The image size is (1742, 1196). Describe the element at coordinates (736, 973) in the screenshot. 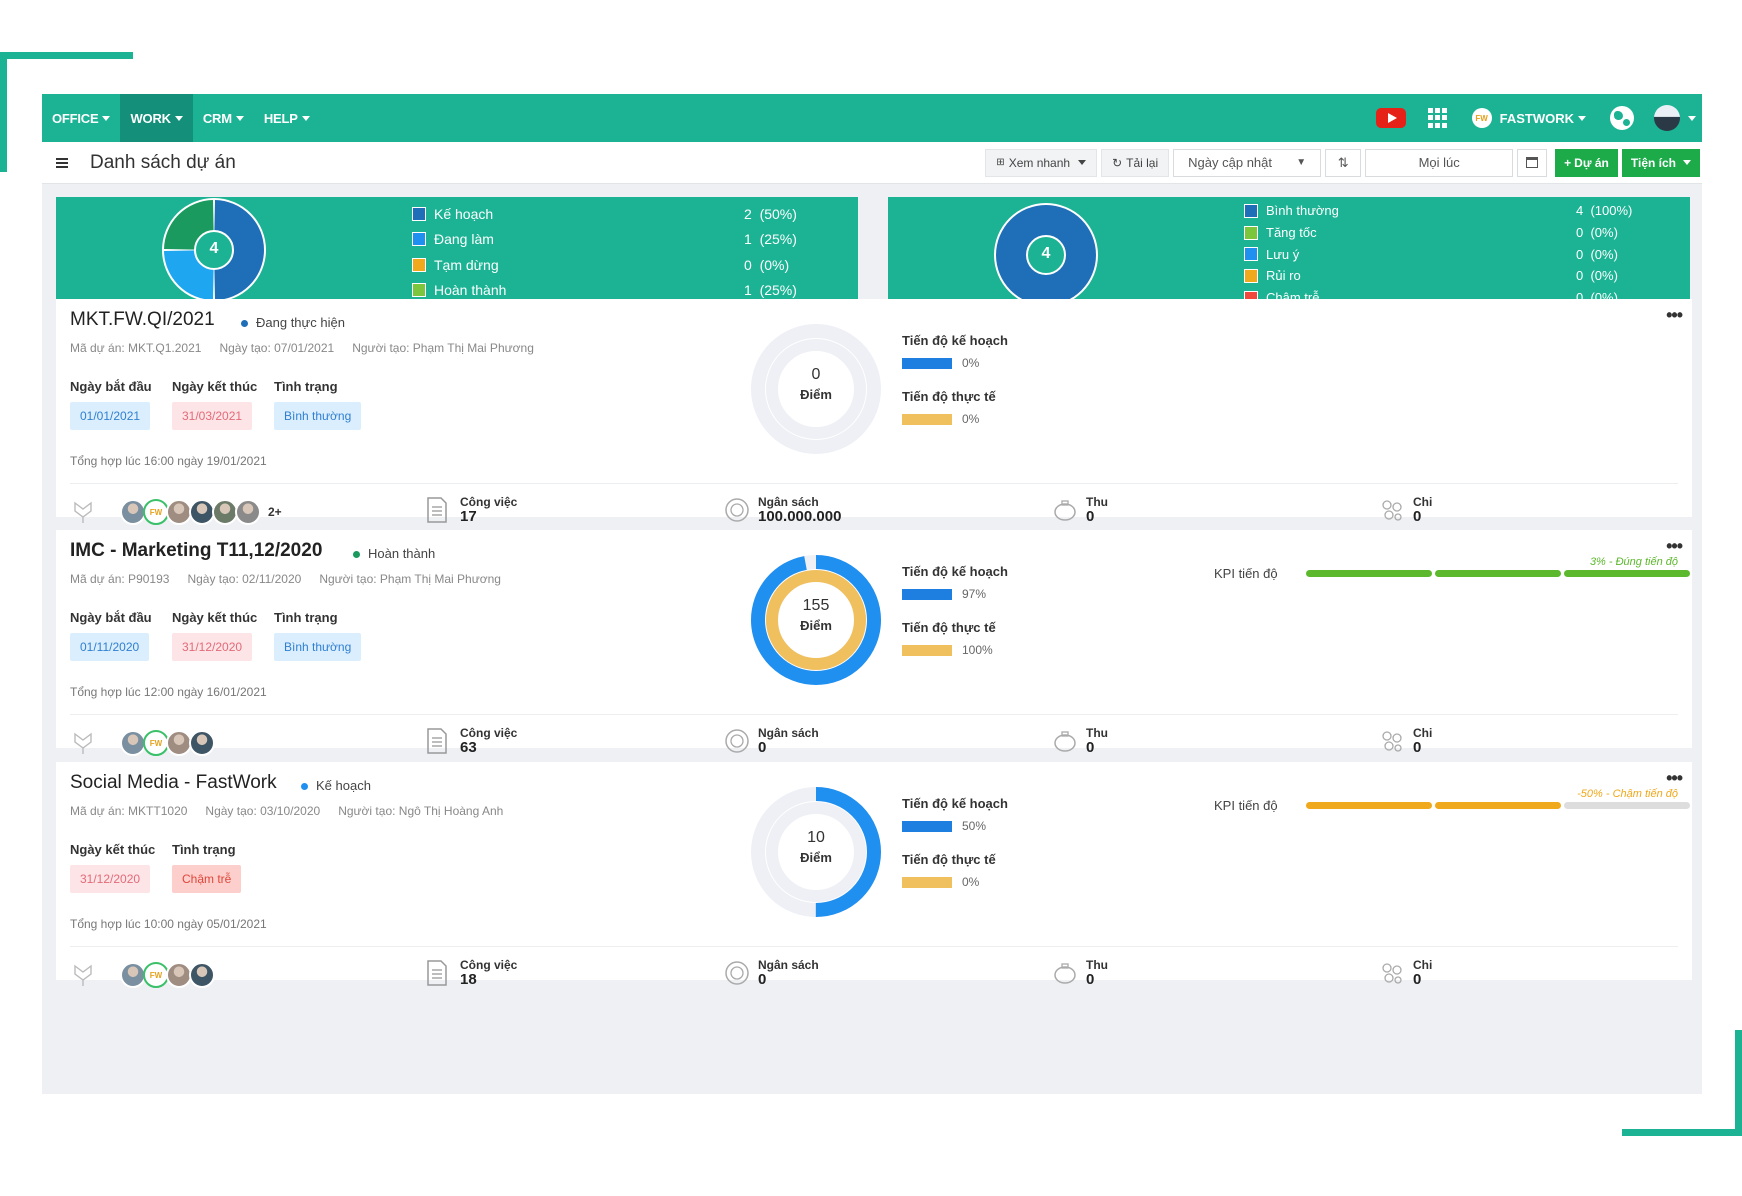

I see `budget-icon` at that location.